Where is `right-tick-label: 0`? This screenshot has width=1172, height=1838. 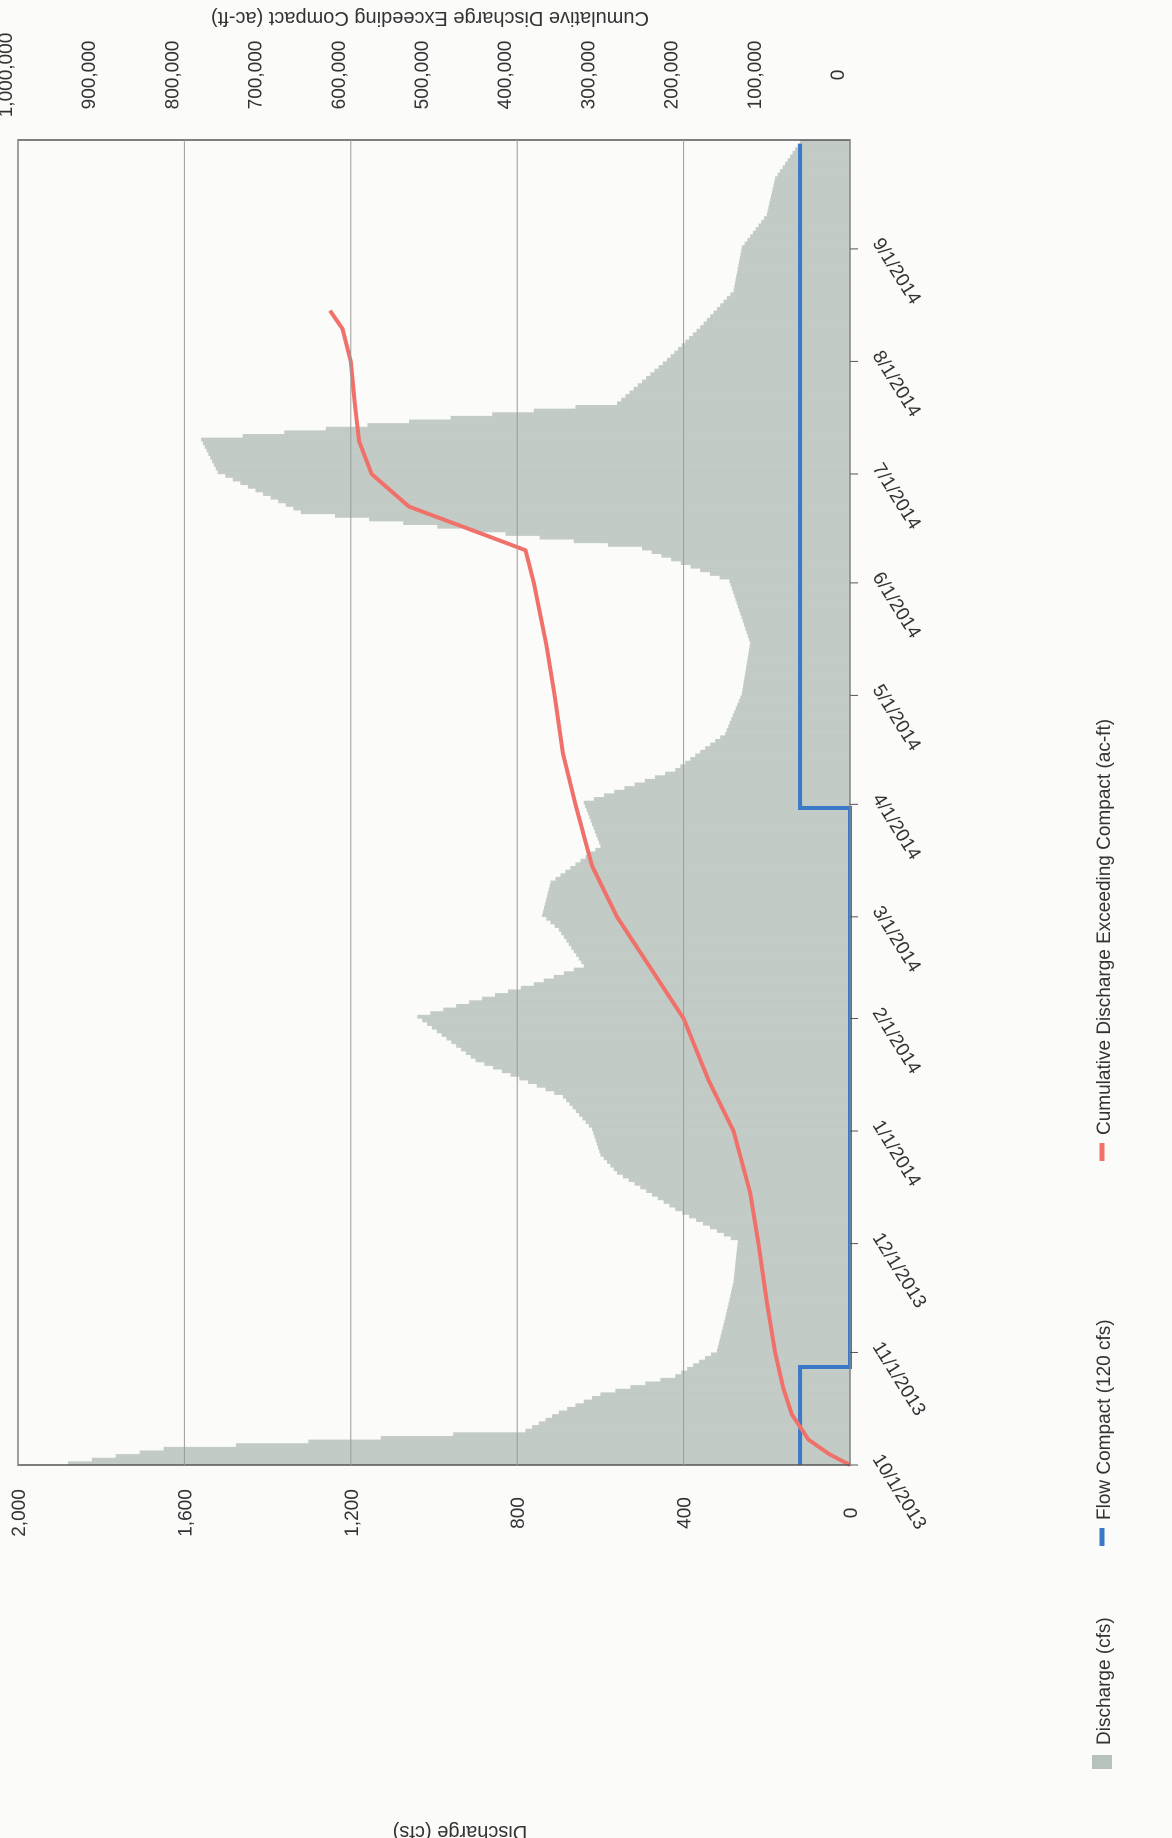
right-tick-label: 0 is located at coordinates (838, 75).